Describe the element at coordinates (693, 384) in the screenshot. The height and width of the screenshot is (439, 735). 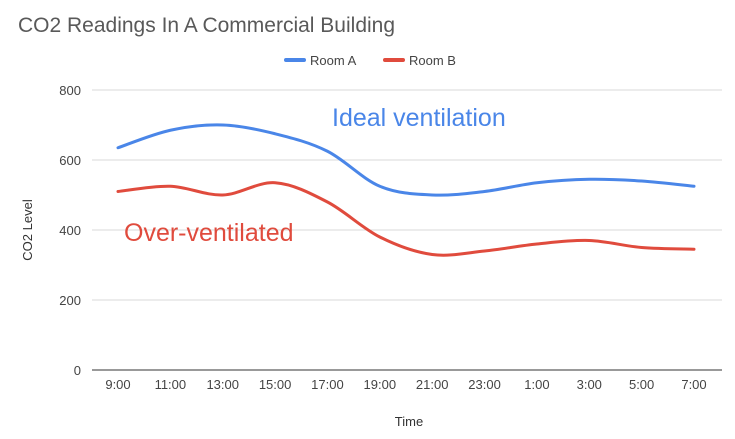
I see `x-tick-label-7-00: 7:00` at that location.